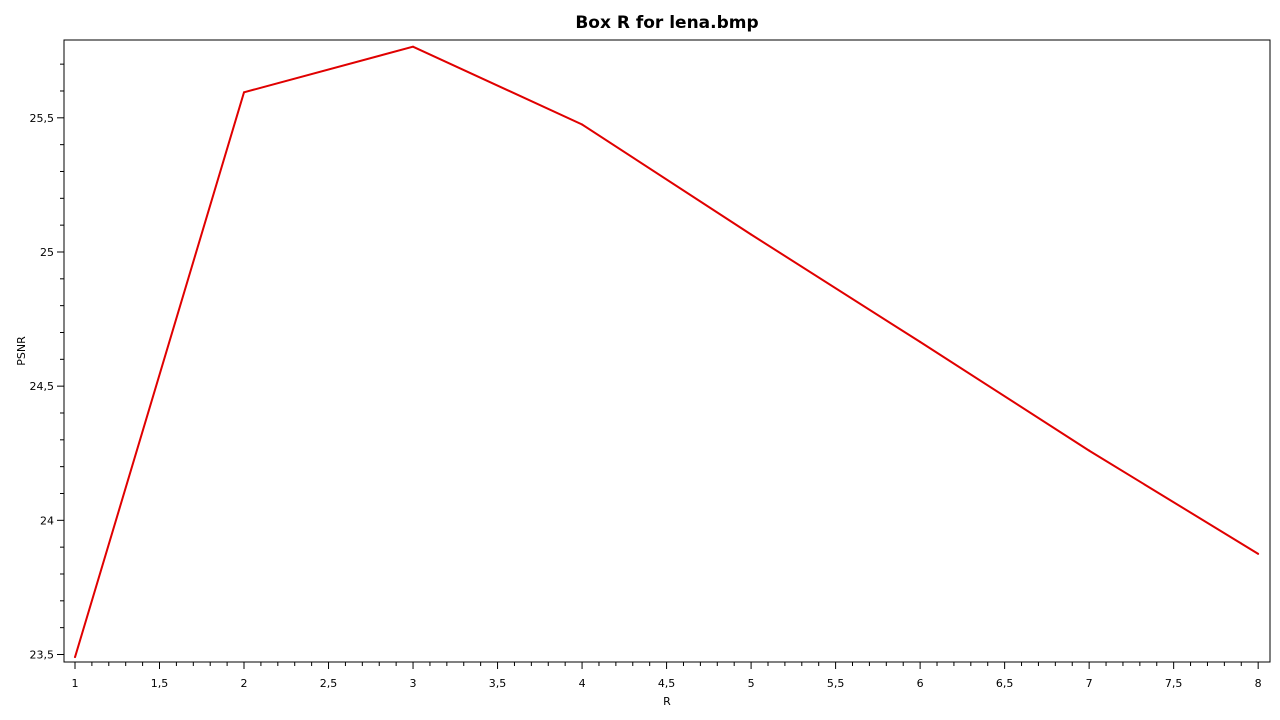 This screenshot has width=1280, height=720. What do you see at coordinates (1005, 683) in the screenshot?
I see `x-tick-label: 6,5` at bounding box center [1005, 683].